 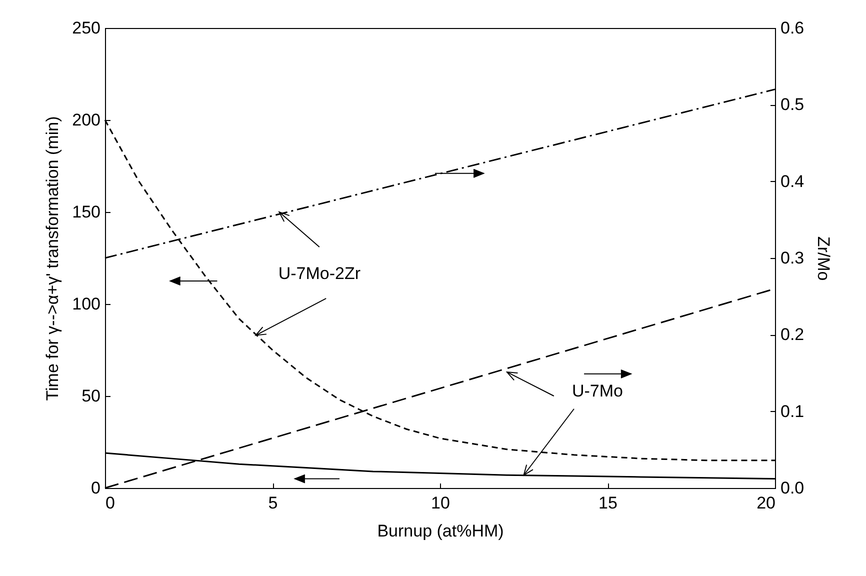 What do you see at coordinates (86, 212) in the screenshot?
I see `y-tick-label: 150` at bounding box center [86, 212].